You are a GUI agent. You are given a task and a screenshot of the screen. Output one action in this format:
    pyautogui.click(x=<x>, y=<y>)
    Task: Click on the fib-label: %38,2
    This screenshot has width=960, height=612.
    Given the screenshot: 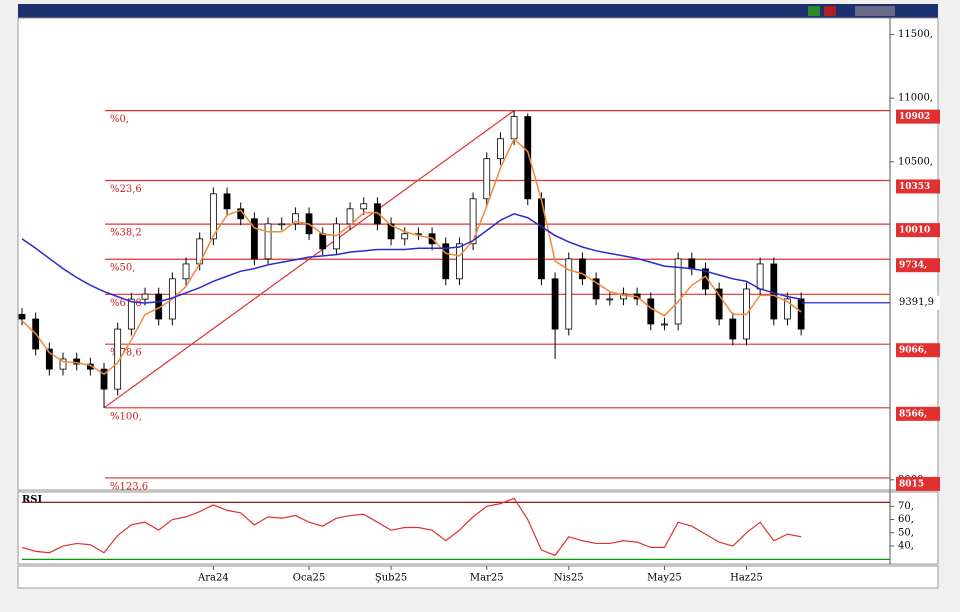 What is the action you would take?
    pyautogui.click(x=126, y=233)
    